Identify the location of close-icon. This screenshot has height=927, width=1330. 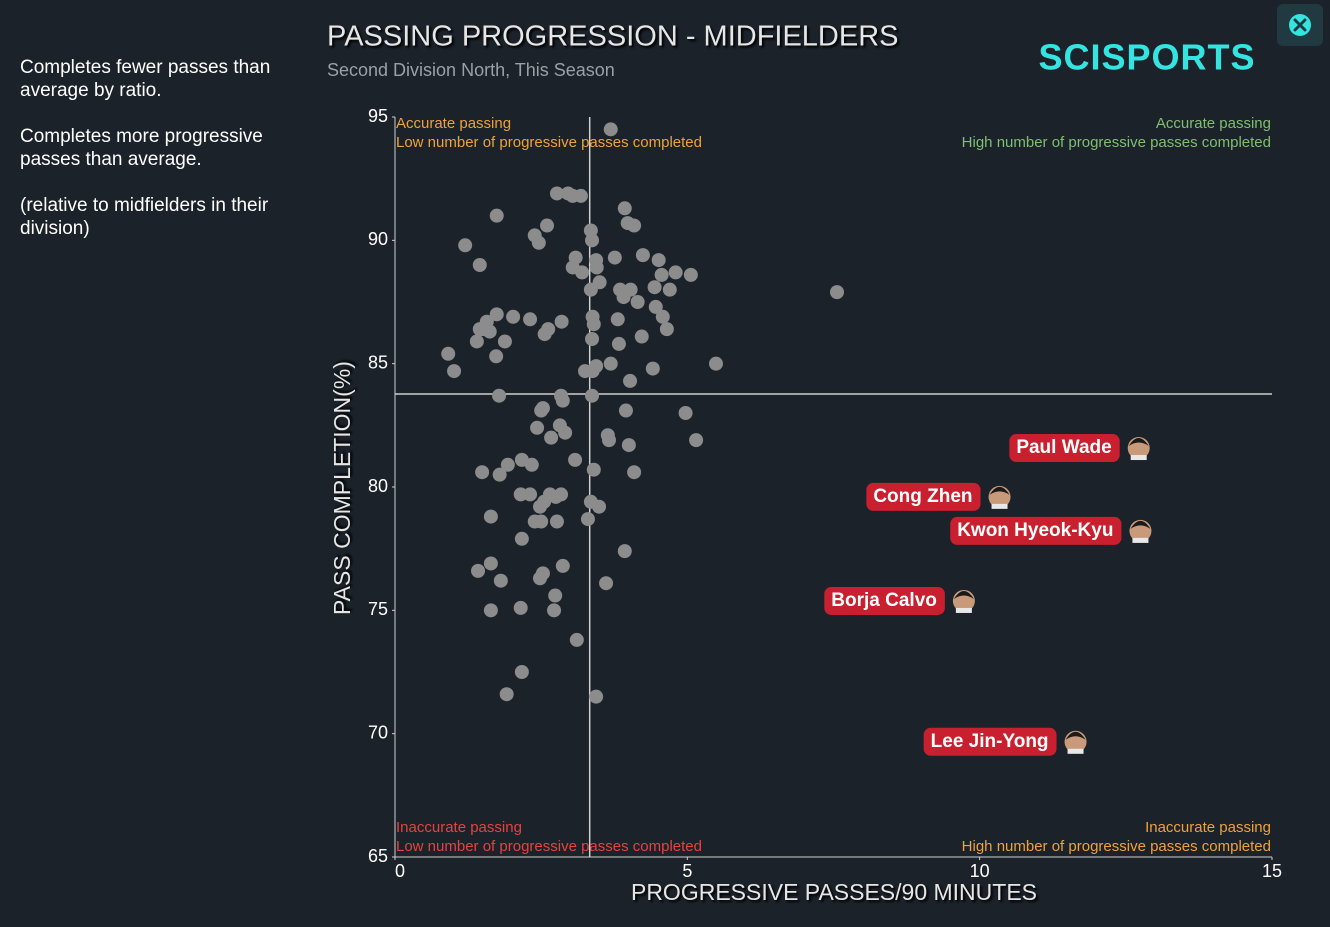
(1300, 25).